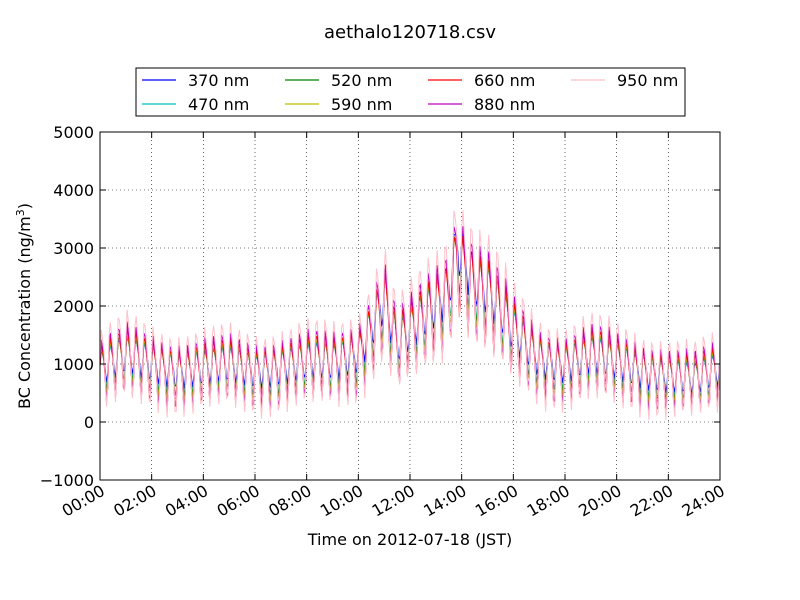 Image resolution: width=800 pixels, height=600 pixels. Describe the element at coordinates (73, 132) in the screenshot. I see `y-tick-label: 5000` at that location.